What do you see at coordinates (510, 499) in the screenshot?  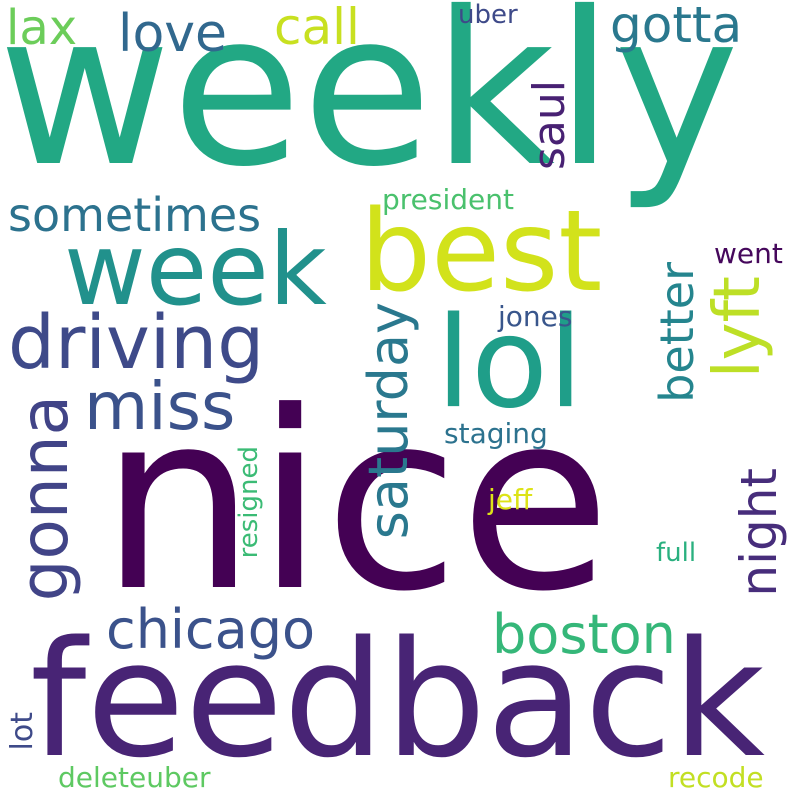 I see `word-jeff: jeff` at bounding box center [510, 499].